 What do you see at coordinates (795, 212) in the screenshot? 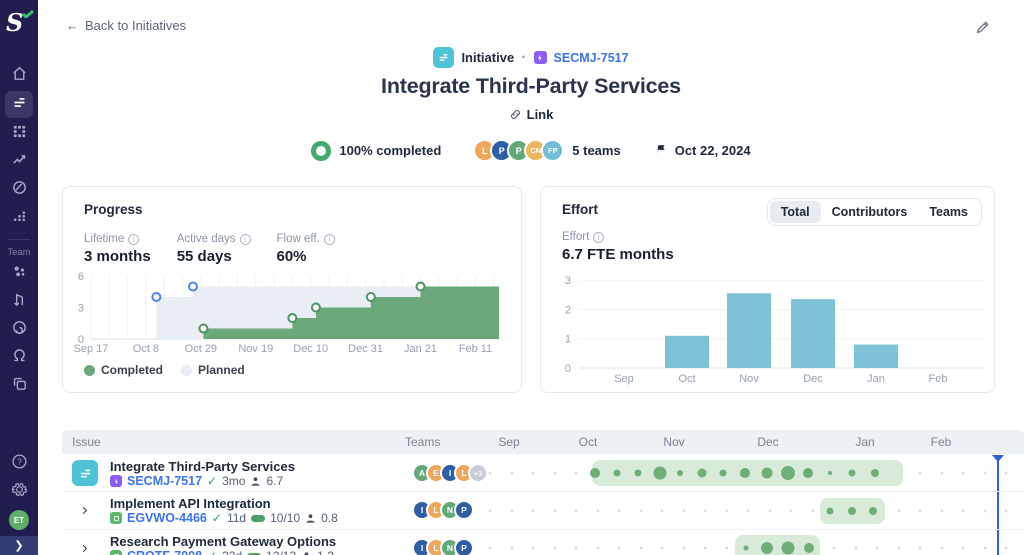
I see `tab-total: Total` at bounding box center [795, 212].